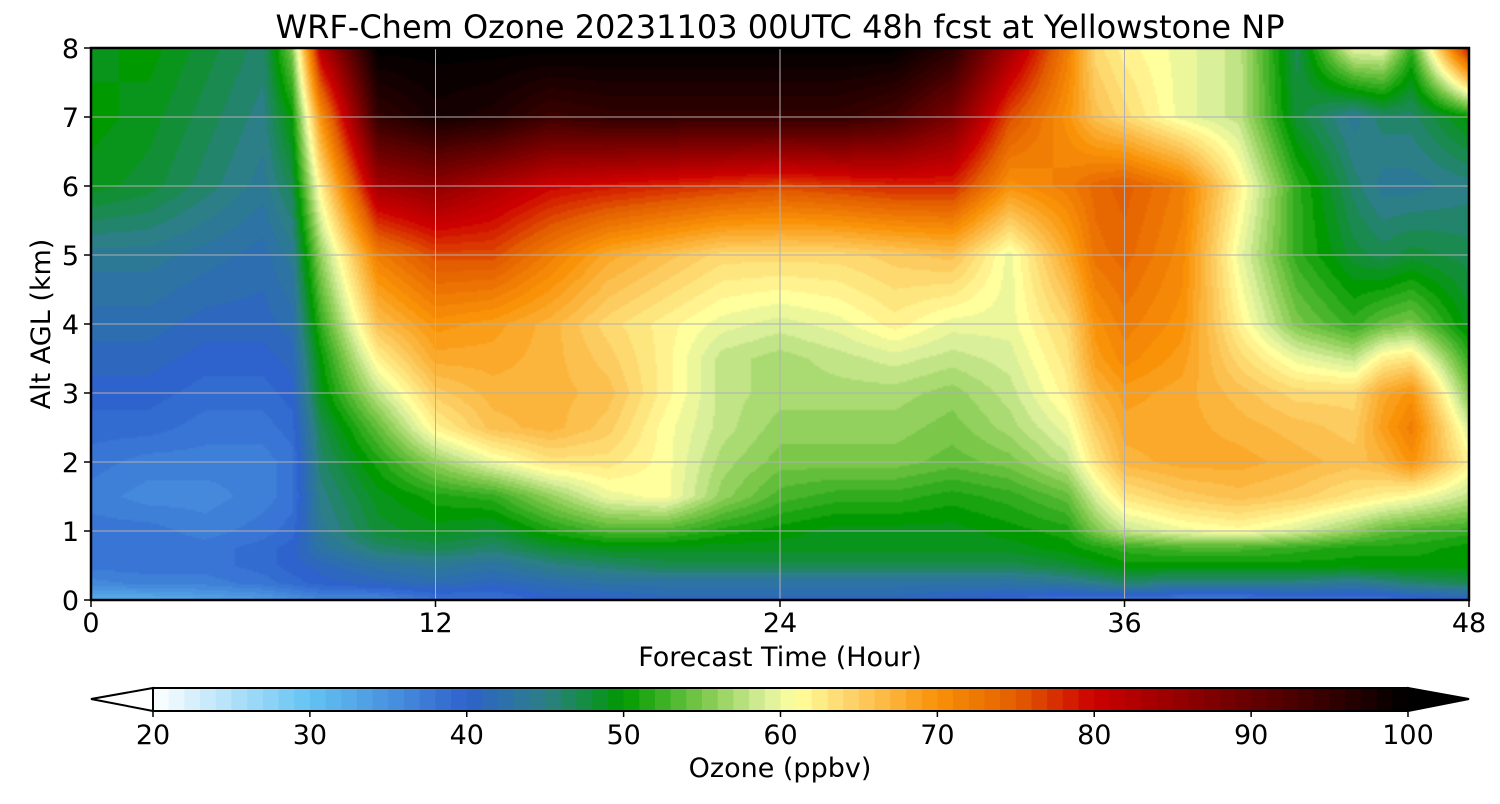  What do you see at coordinates (70, 325) in the screenshot?
I see `y-tick-label: 4` at bounding box center [70, 325].